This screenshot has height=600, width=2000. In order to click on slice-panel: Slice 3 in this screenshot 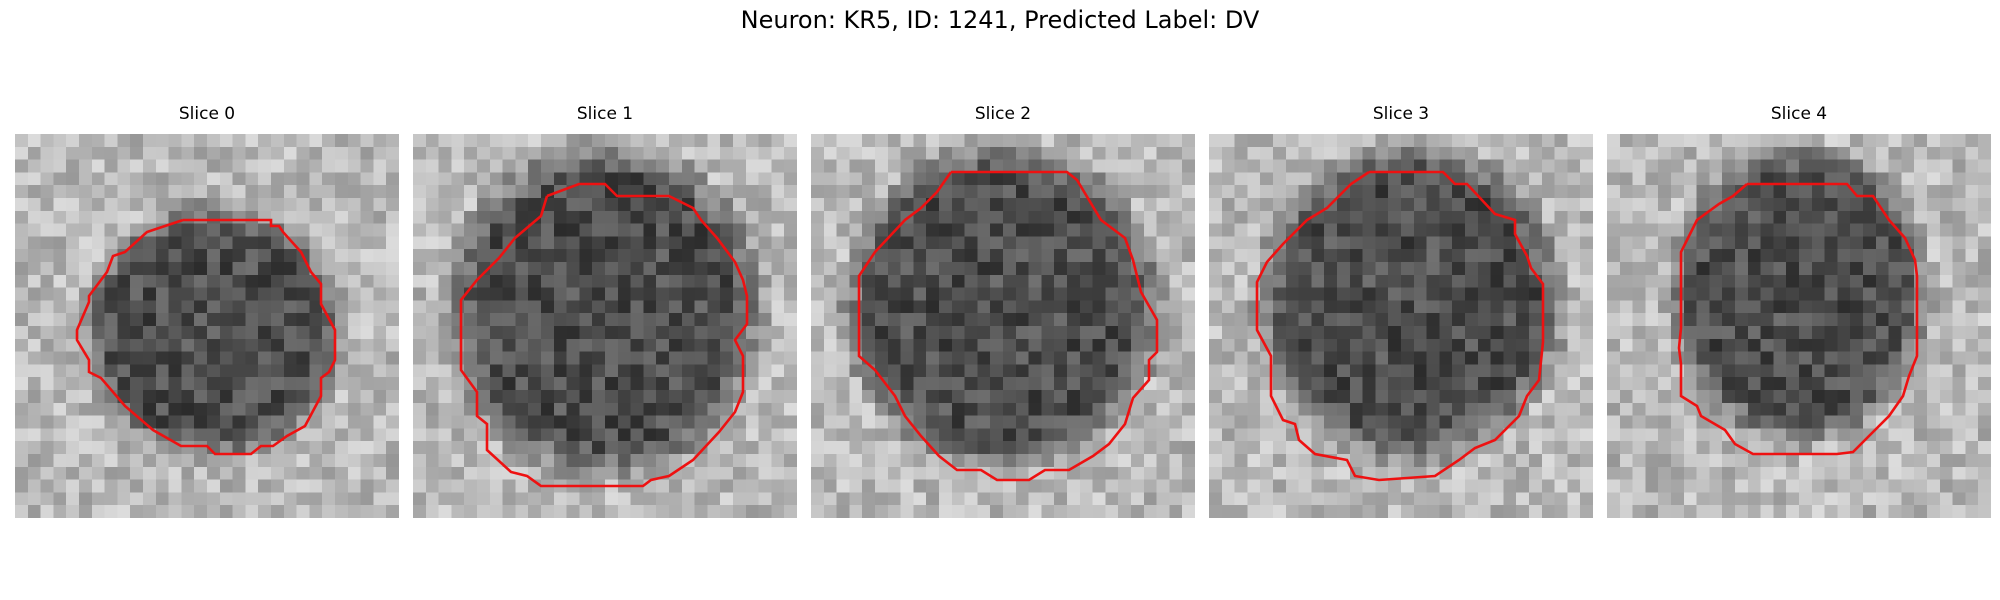, I will do `click(1401, 311)`.